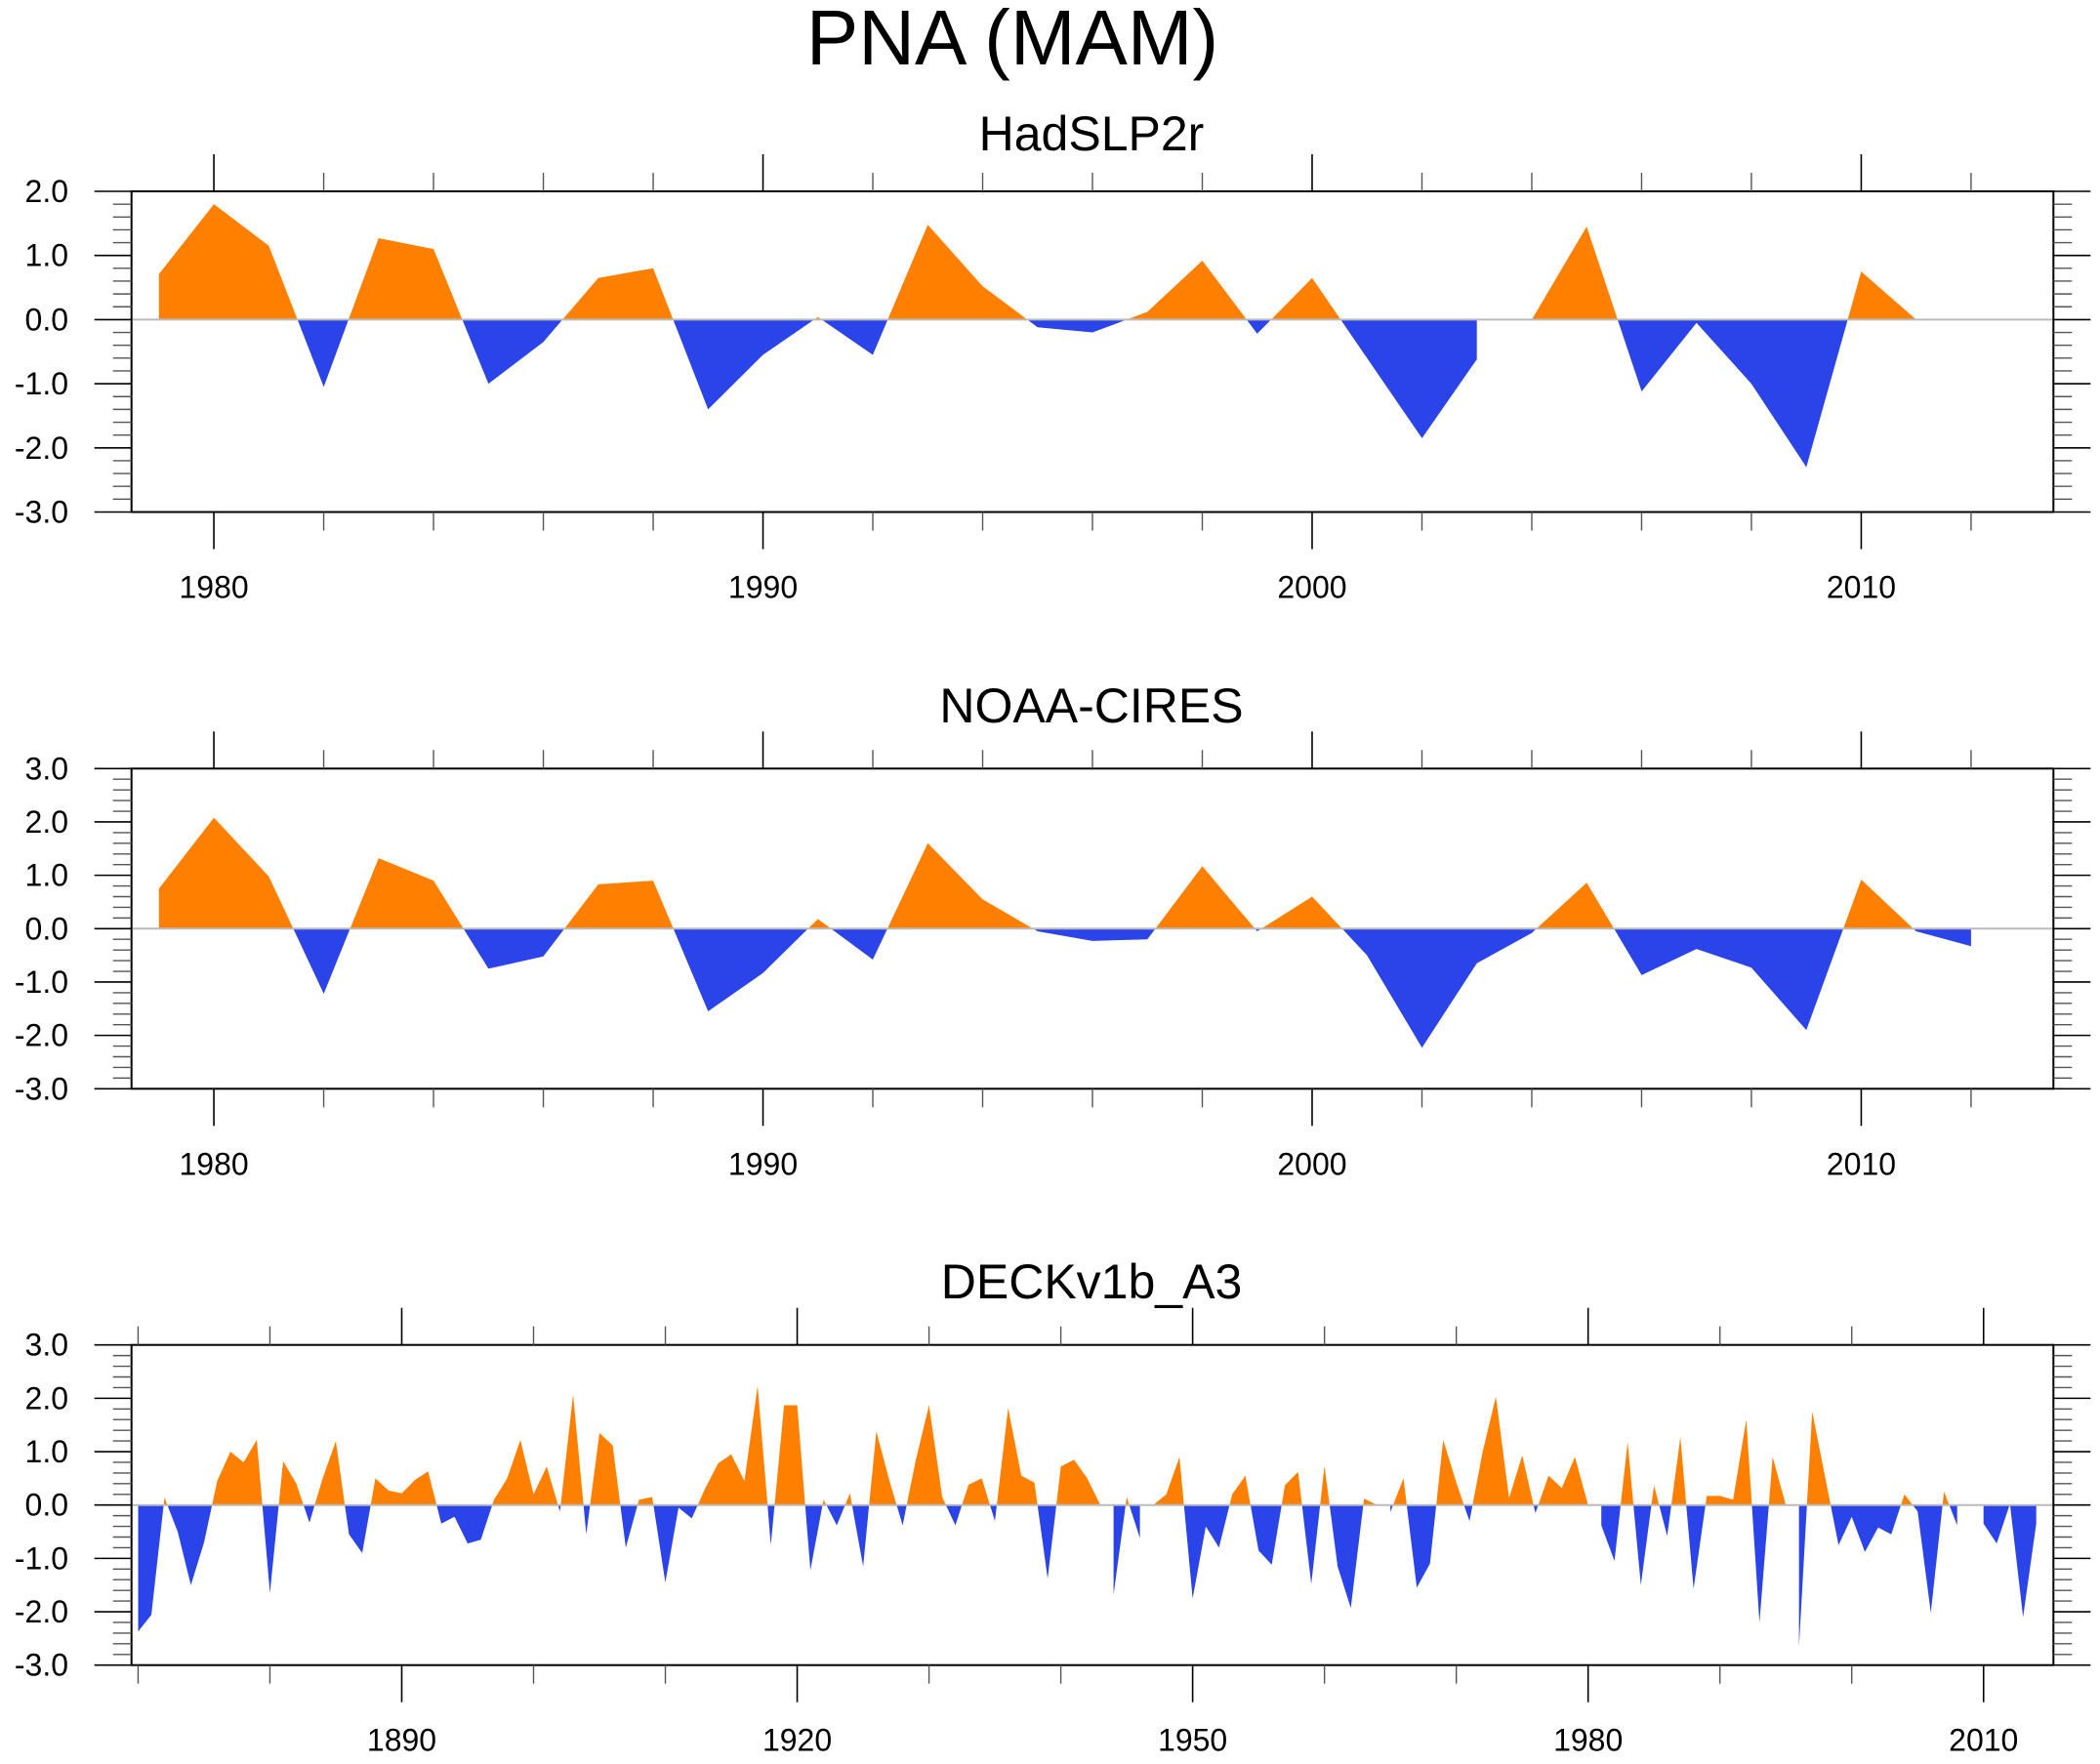 The height and width of the screenshot is (1764, 2100). What do you see at coordinates (1091, 705) in the screenshot?
I see `panel-title-noaa-cires: NOAA-CIRES` at bounding box center [1091, 705].